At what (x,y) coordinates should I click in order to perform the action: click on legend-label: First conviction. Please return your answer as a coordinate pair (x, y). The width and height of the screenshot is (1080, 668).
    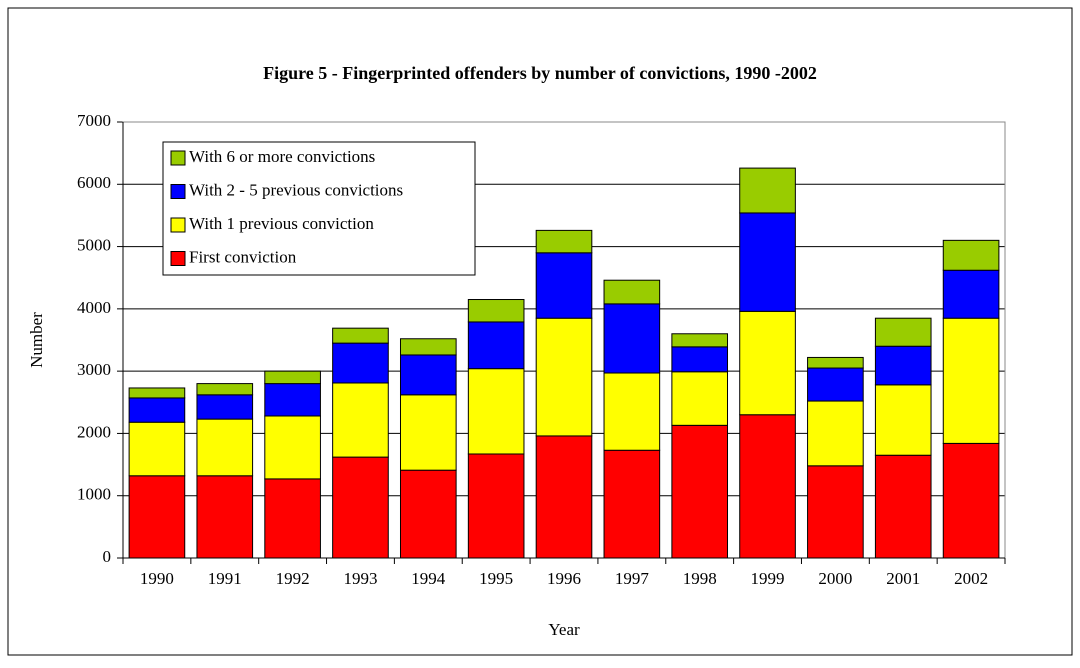
    Looking at the image, I should click on (243, 256).